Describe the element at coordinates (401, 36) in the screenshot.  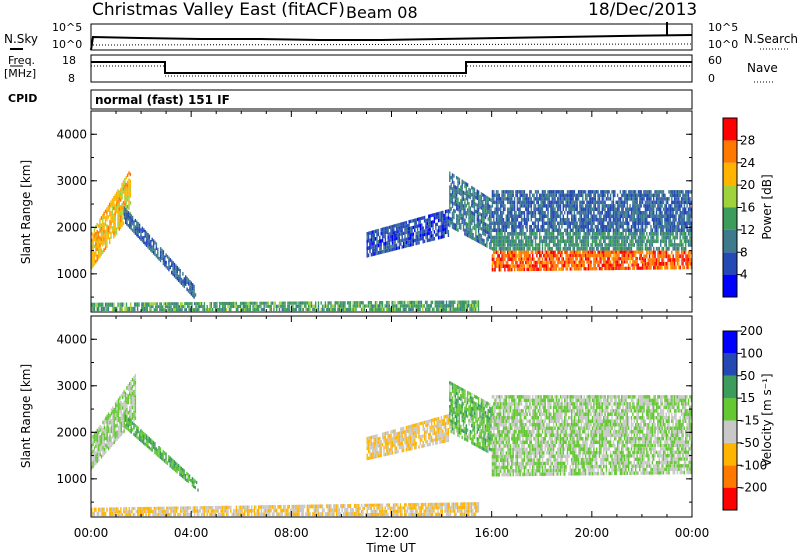
I see `nsky-panel: N.Sky 10^5 10^0 10^5 10^0 N.Search` at that location.